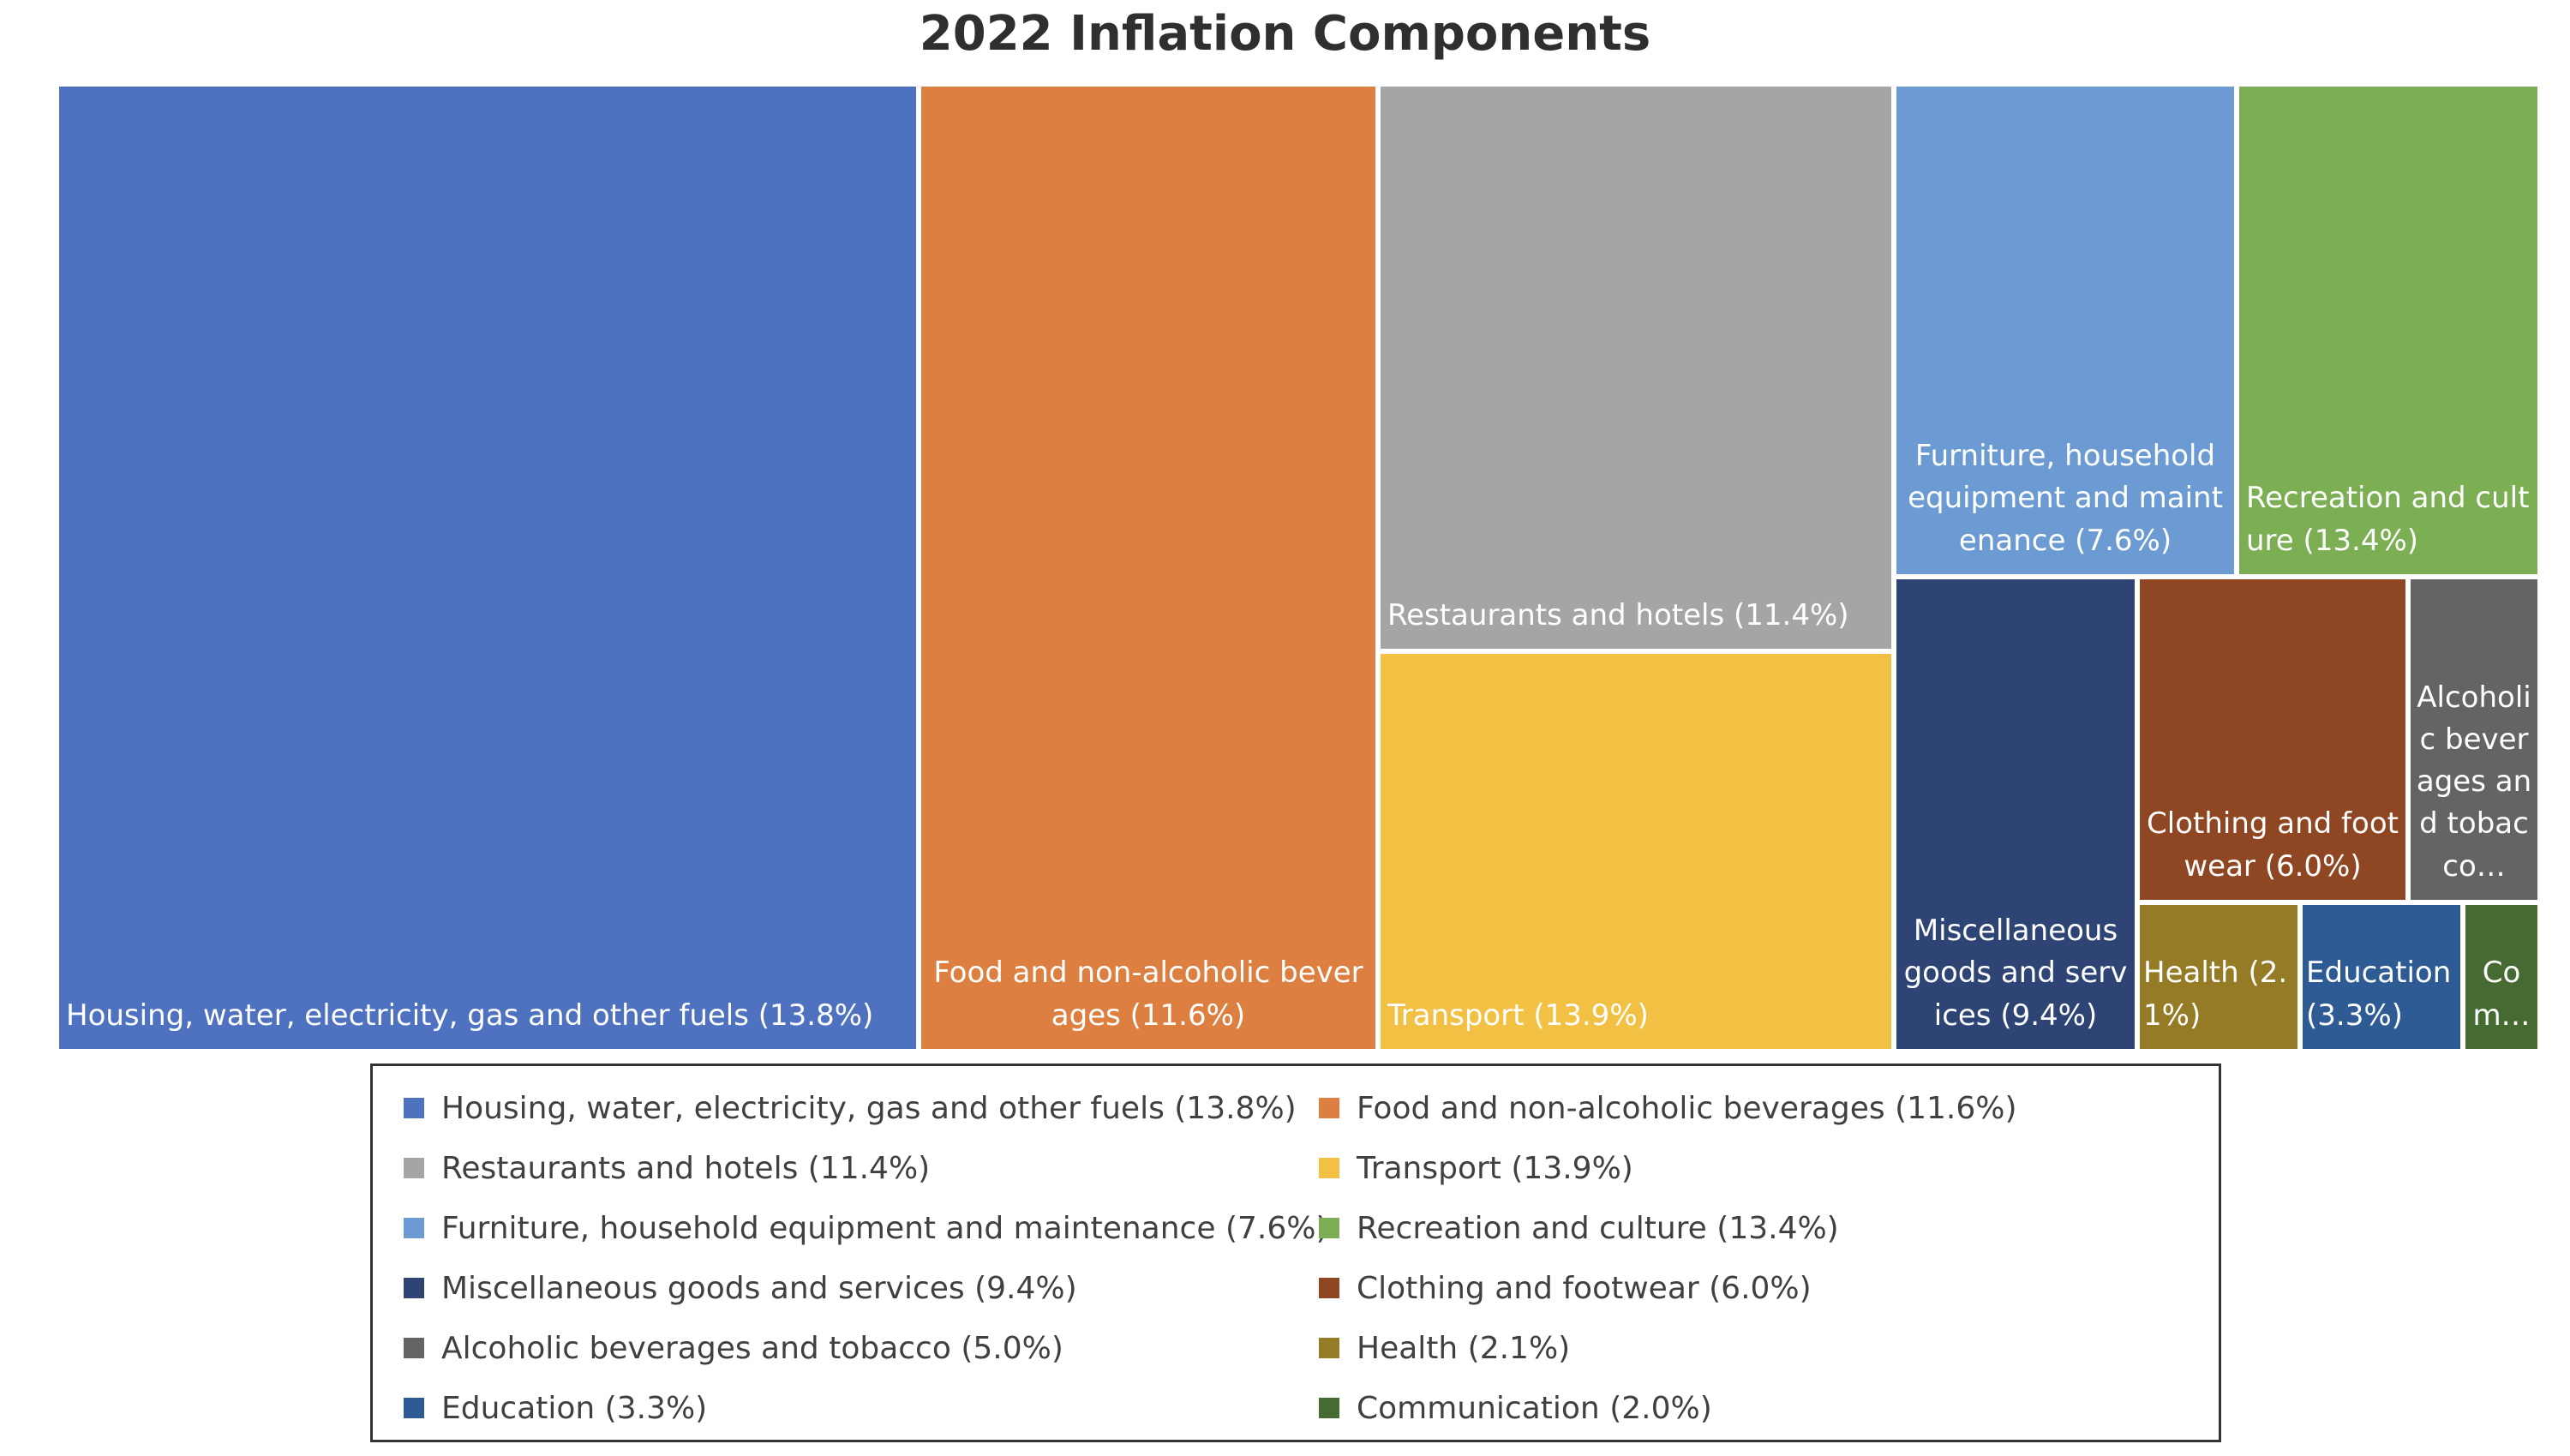 Image resolution: width=2570 pixels, height=1456 pixels. Describe the element at coordinates (2015, 814) in the screenshot. I see `treemap-tile-miscellaneous-goods-and-services: Miscellaneous goods and services (9.4%)` at that location.